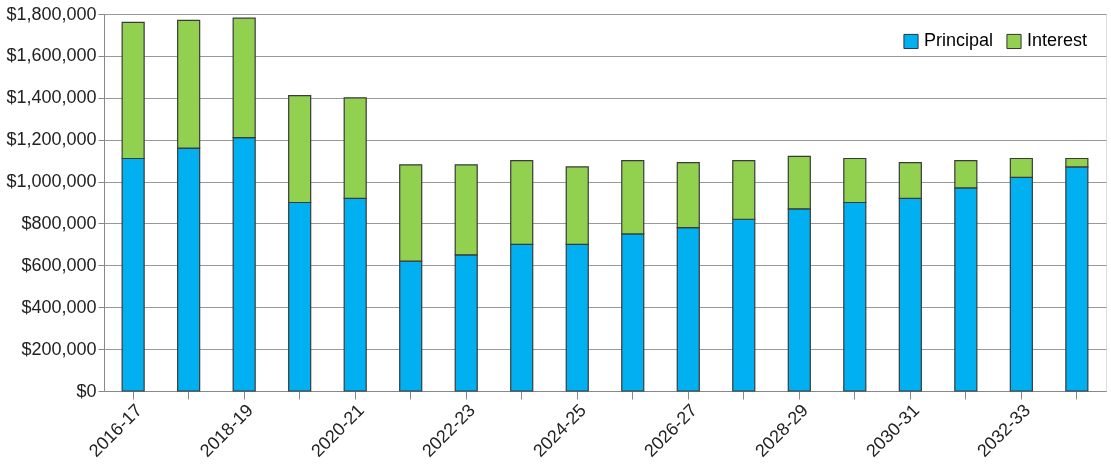 The image size is (1111, 466). Describe the element at coordinates (51, 139) in the screenshot. I see `y-tick-label: $1,200,000` at that location.